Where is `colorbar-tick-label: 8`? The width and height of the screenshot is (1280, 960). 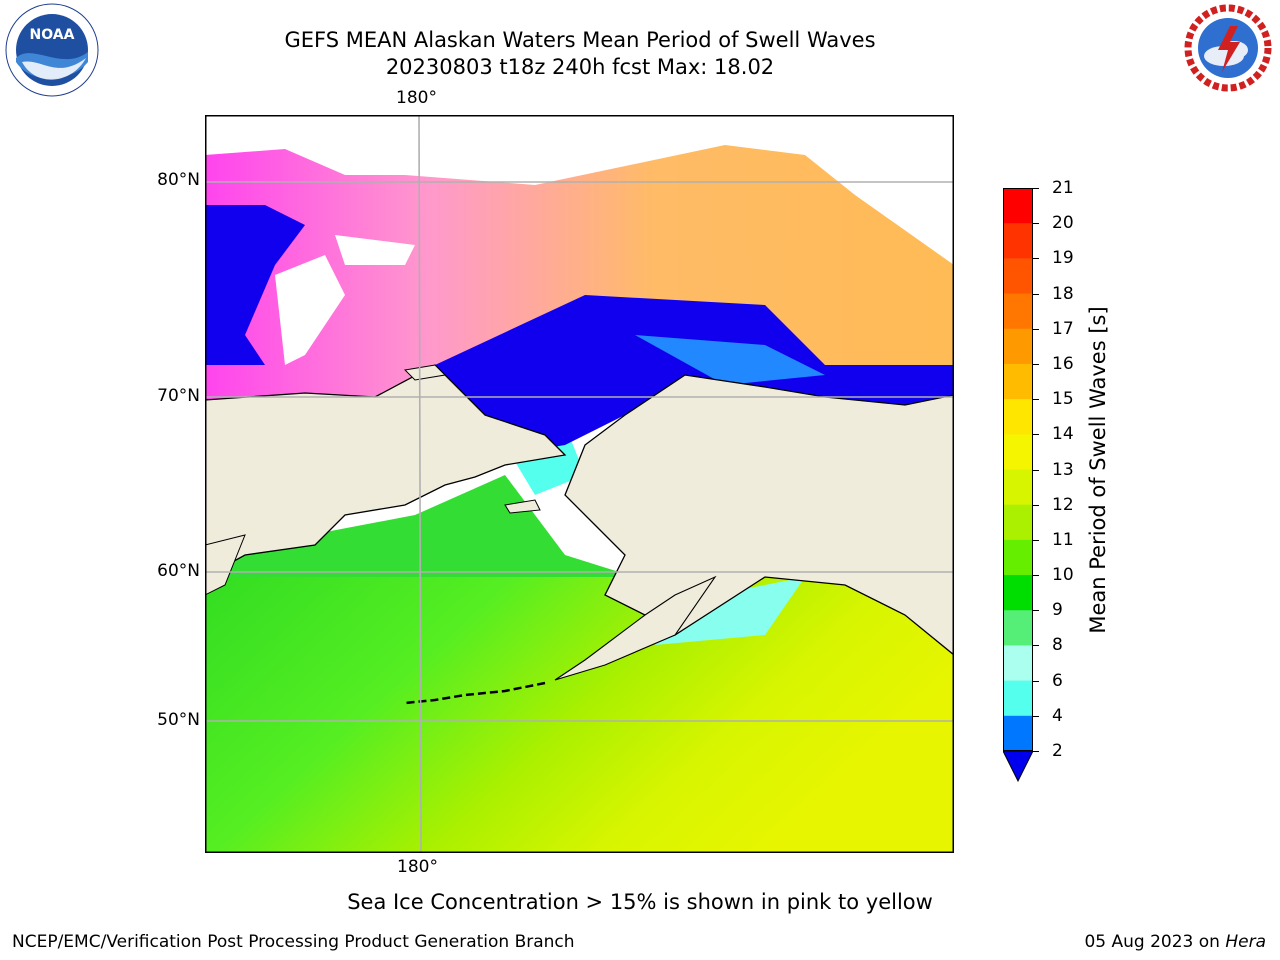
colorbar-tick-label: 8 is located at coordinates (1057, 645).